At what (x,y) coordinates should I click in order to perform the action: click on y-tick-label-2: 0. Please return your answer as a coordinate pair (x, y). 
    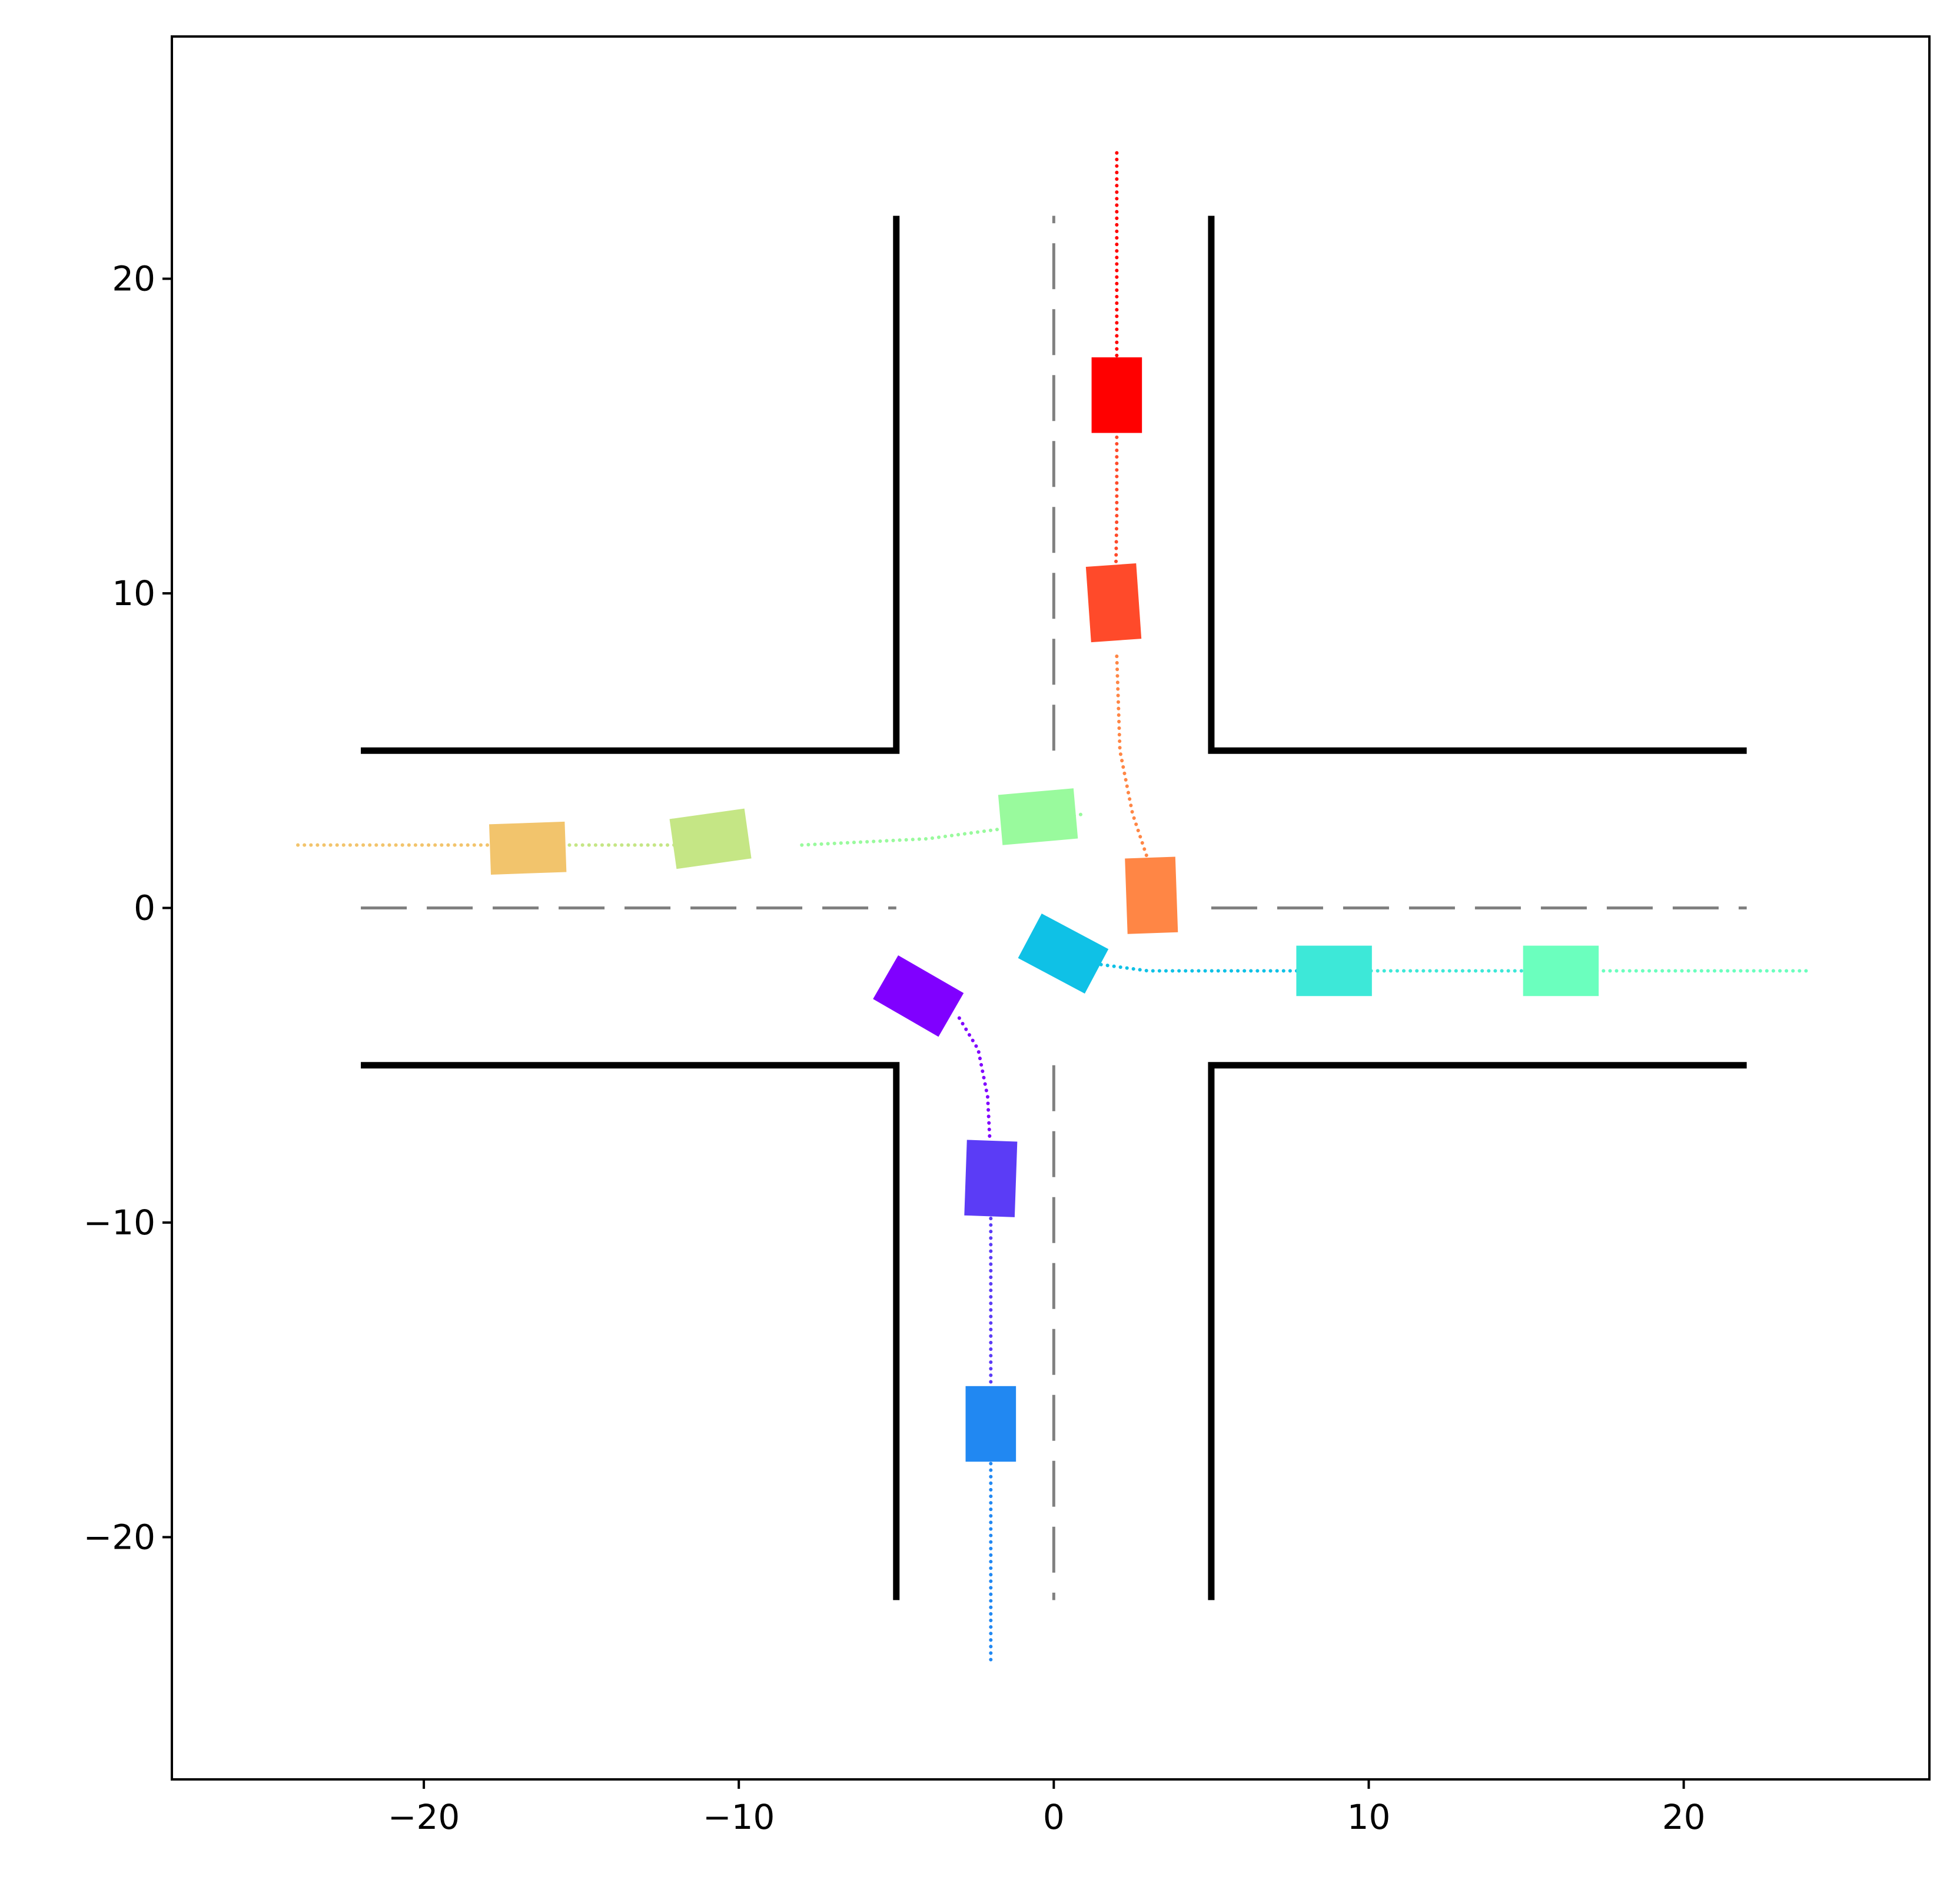
    Looking at the image, I should click on (144, 908).